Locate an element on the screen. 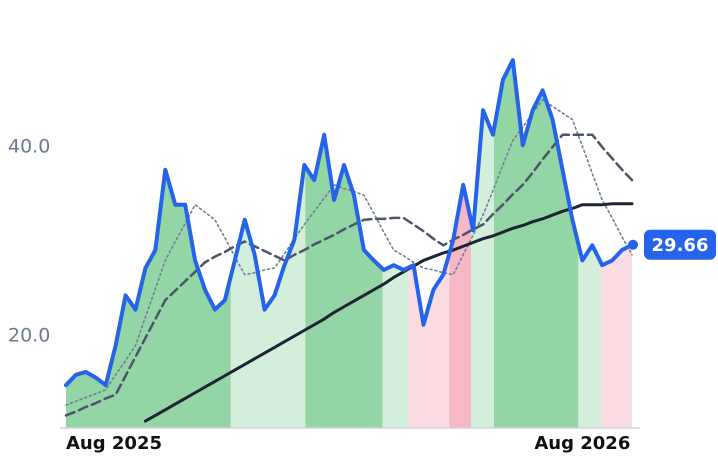  x-tick-label: Aug 2025 is located at coordinates (114, 443).